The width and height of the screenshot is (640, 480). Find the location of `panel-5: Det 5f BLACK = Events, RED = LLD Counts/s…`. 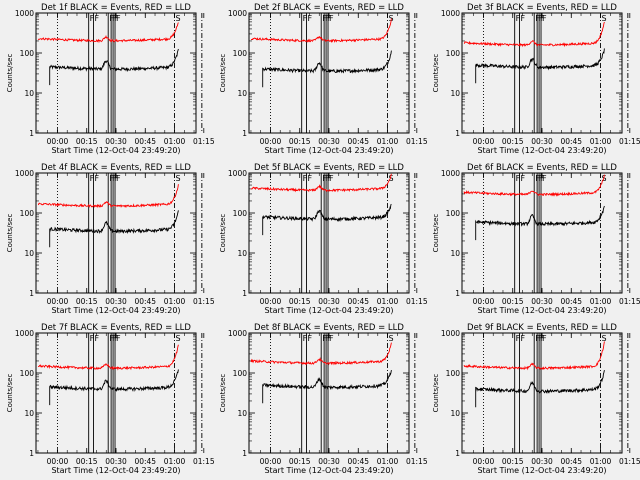

panel-5: Det 5f BLACK = Events, RED = LLD Counts/s… is located at coordinates (323, 239).